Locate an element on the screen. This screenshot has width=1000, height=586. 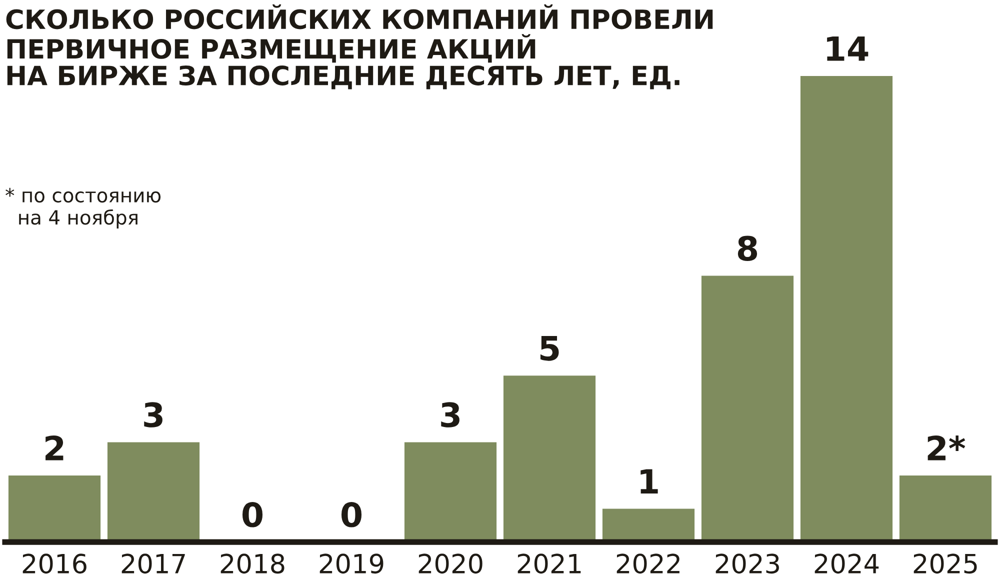
x-tick-label: 2016 is located at coordinates (54, 564).